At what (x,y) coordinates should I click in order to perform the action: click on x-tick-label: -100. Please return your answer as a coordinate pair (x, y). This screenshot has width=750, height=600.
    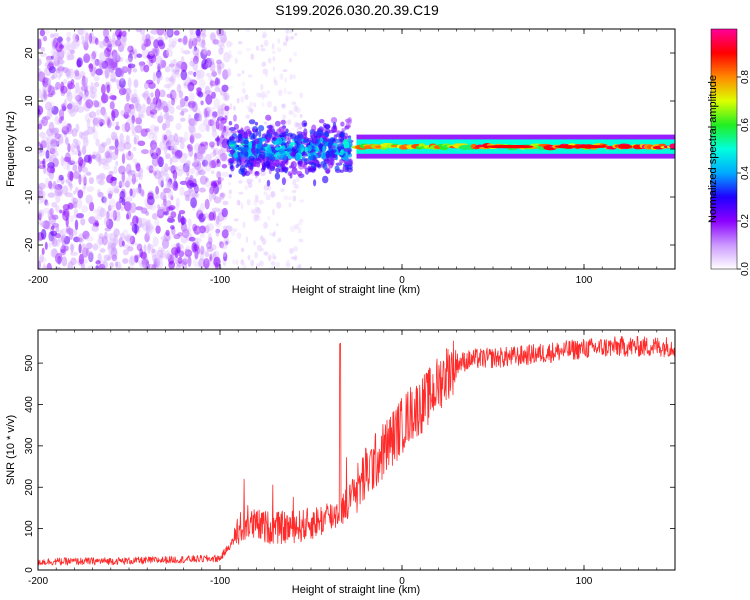
    Looking at the image, I should click on (220, 280).